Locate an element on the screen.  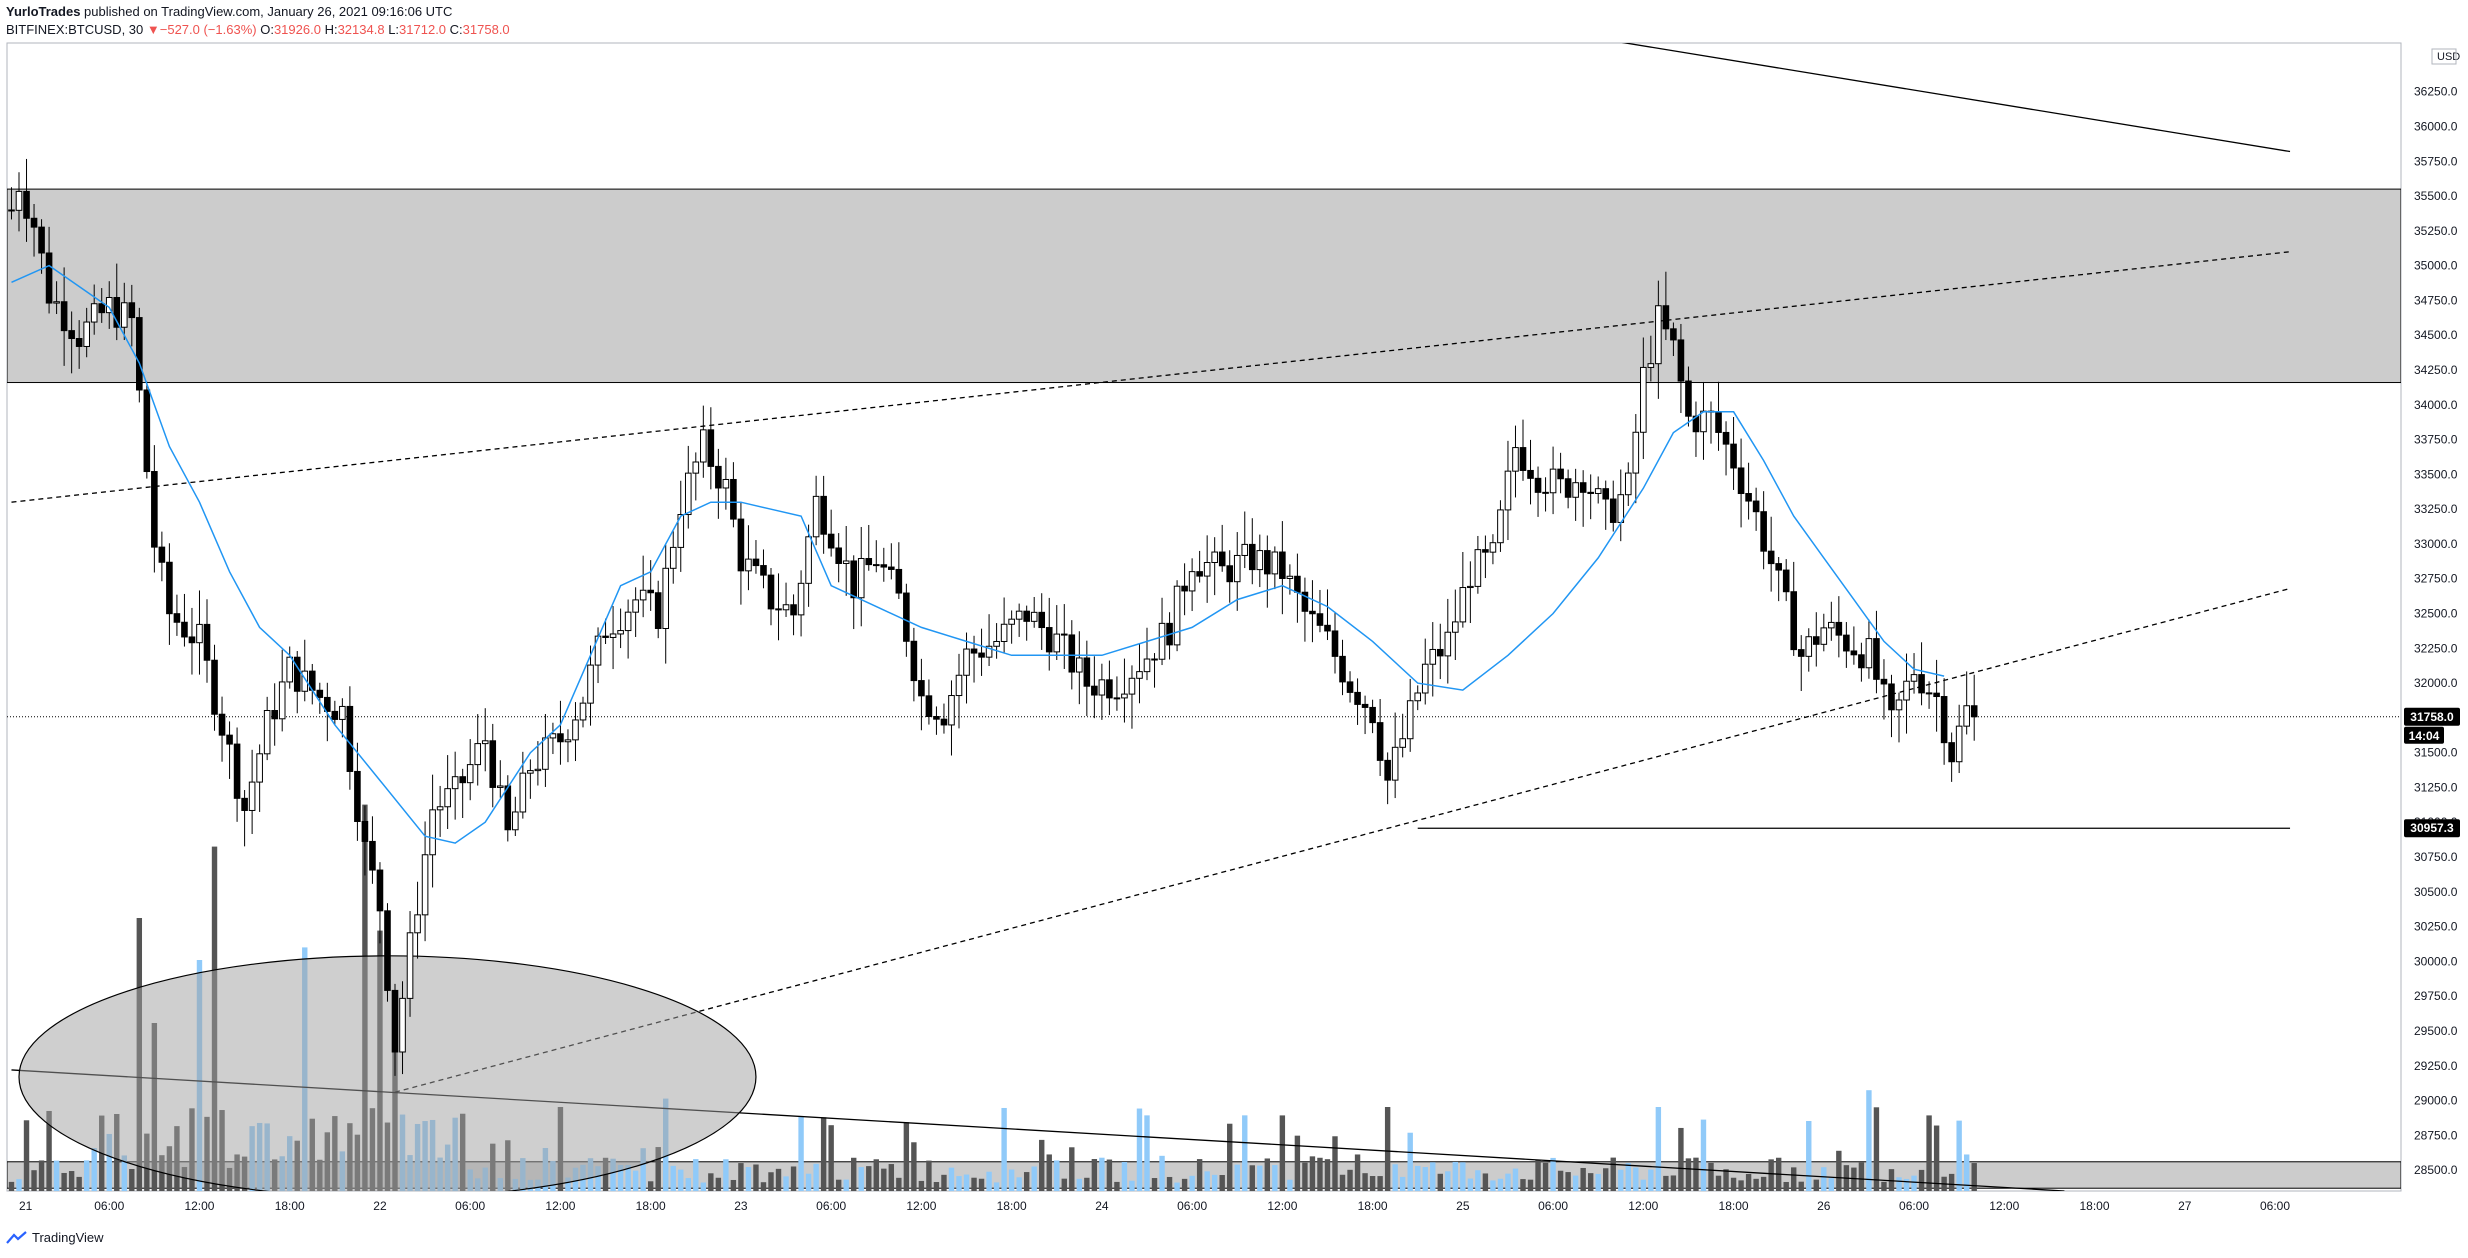
upper-resistance-line is located at coordinates (1809, 76).